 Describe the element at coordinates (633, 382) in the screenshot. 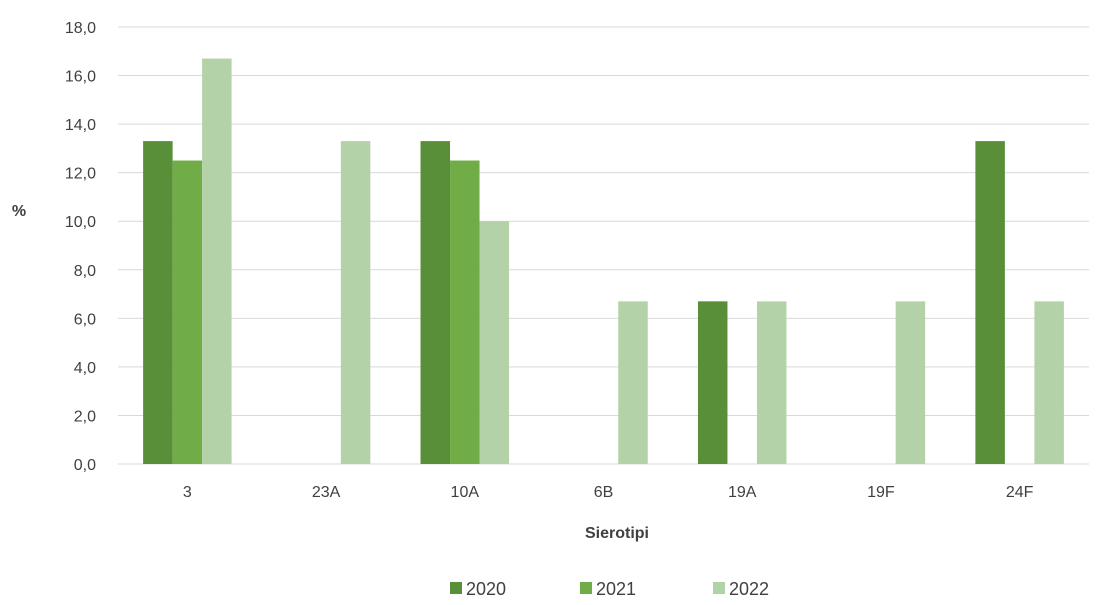

I see `bar-2022-6B` at that location.